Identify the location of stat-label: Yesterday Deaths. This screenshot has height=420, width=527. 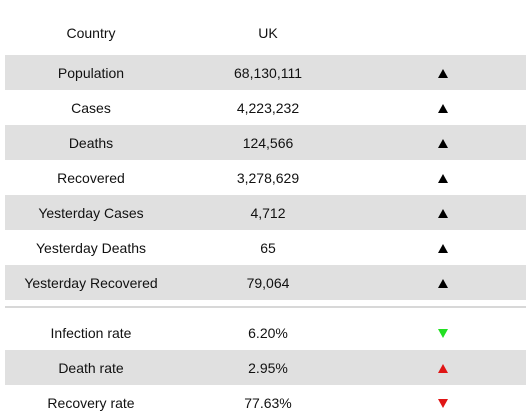
(91, 247).